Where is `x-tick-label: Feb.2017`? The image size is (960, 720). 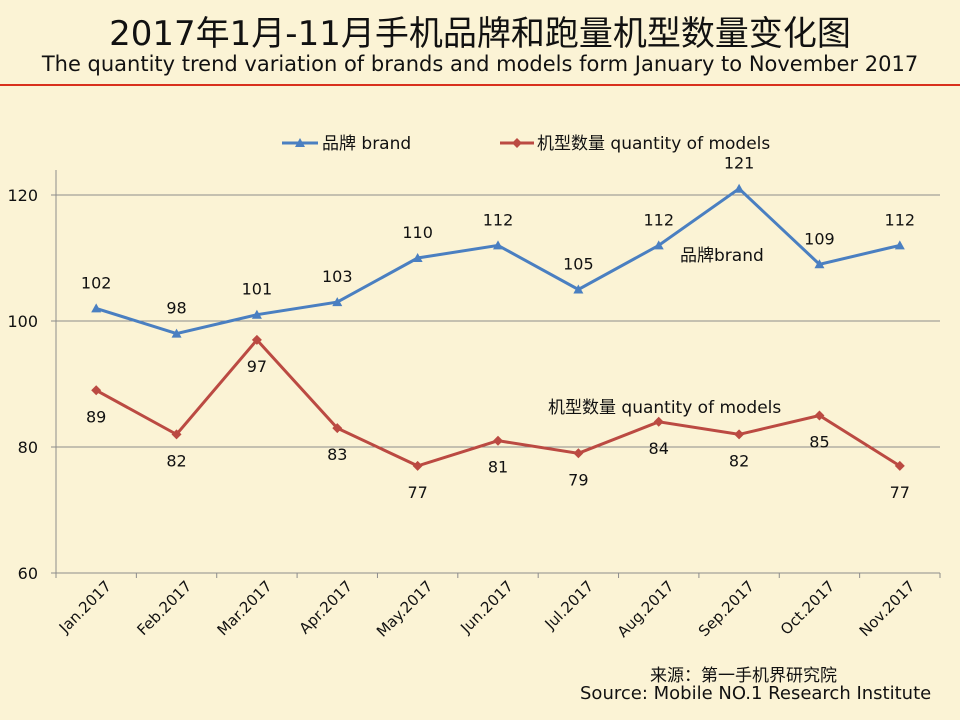
x-tick-label: Feb.2017 is located at coordinates (165, 608).